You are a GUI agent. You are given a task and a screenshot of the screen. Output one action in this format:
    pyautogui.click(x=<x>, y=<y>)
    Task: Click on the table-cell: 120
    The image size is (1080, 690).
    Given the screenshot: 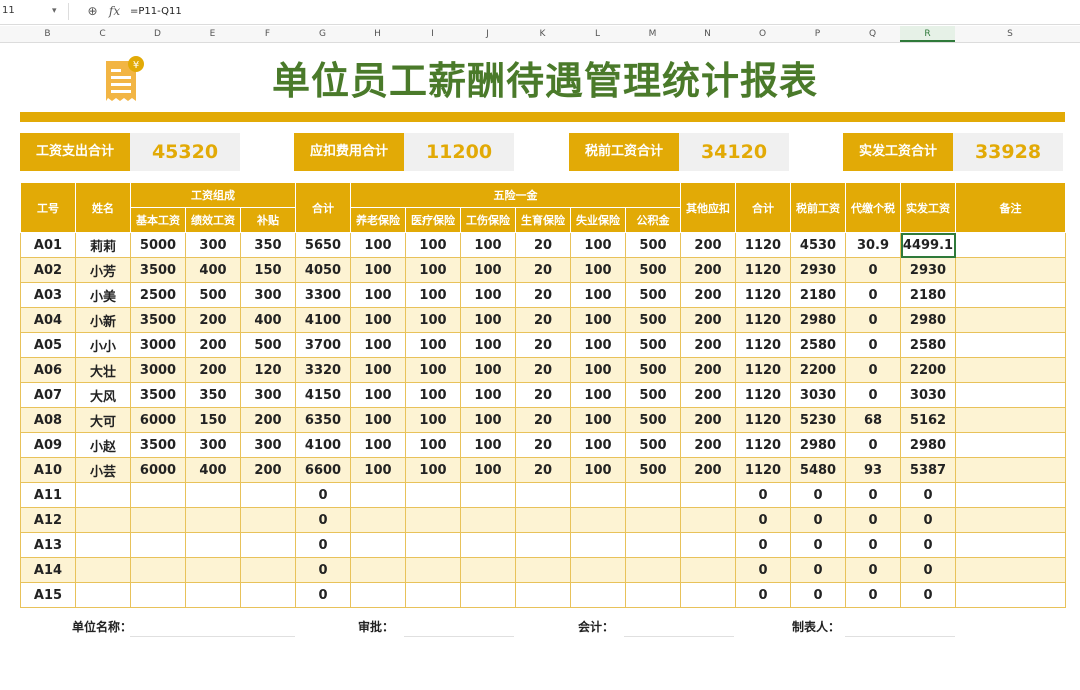 What is the action you would take?
    pyautogui.click(x=268, y=370)
    